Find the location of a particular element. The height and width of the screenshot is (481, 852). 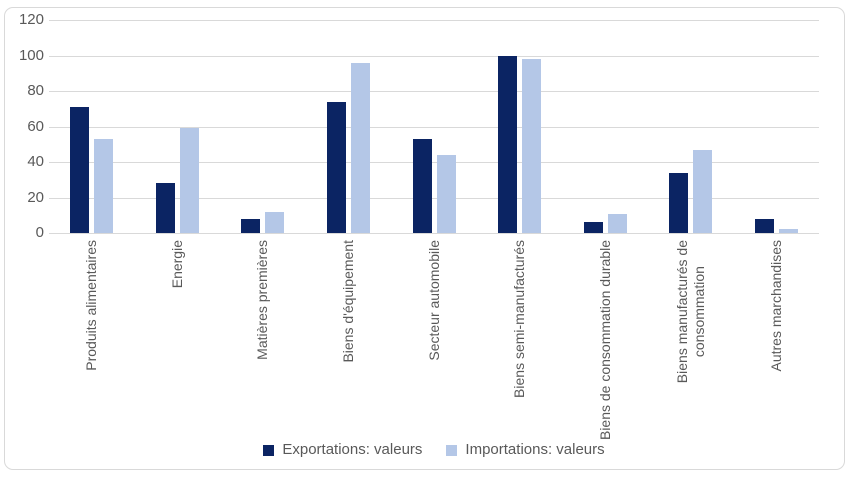

legend-item: Exportations: valeurs is located at coordinates (342, 449).